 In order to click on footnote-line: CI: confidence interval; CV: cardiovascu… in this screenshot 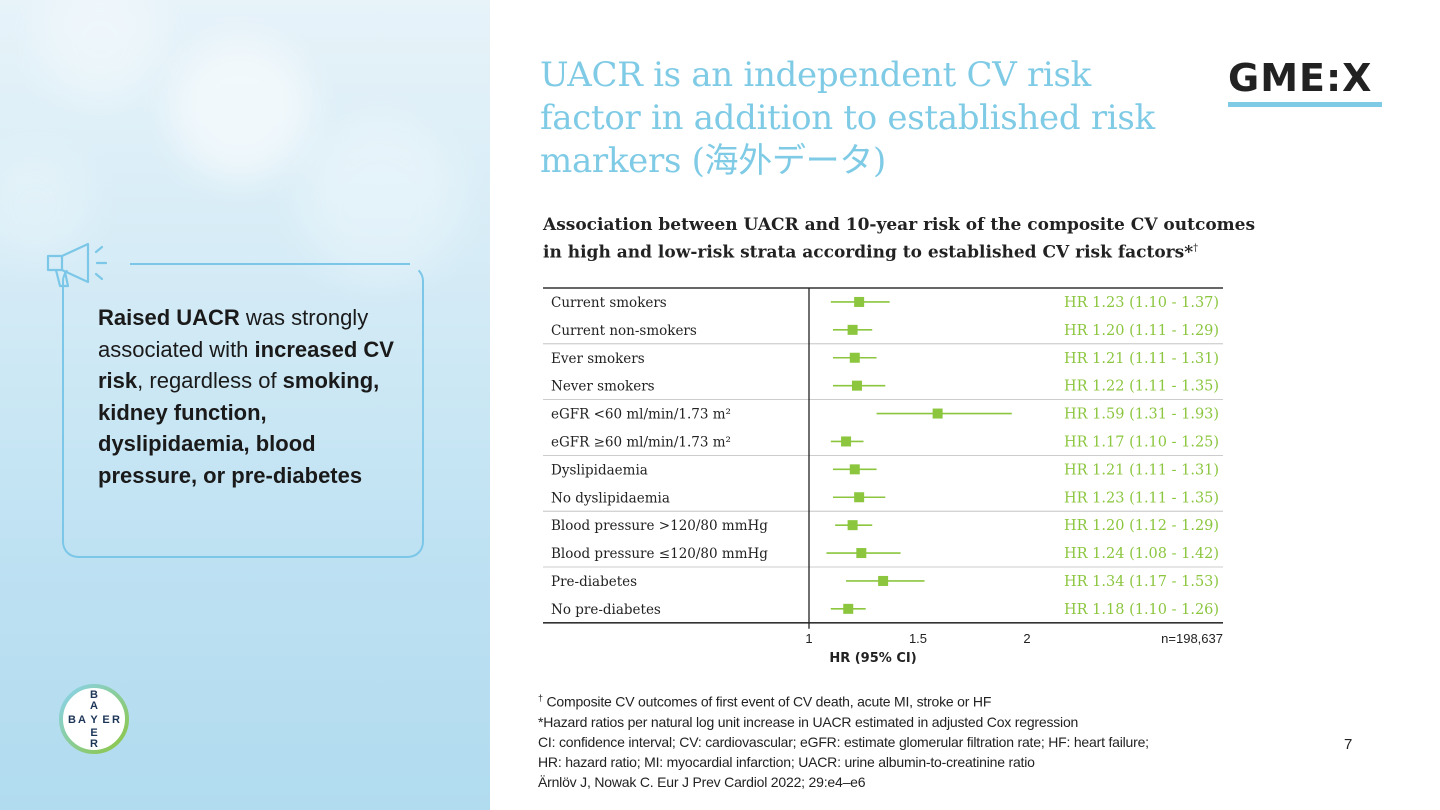, I will do `click(843, 741)`.